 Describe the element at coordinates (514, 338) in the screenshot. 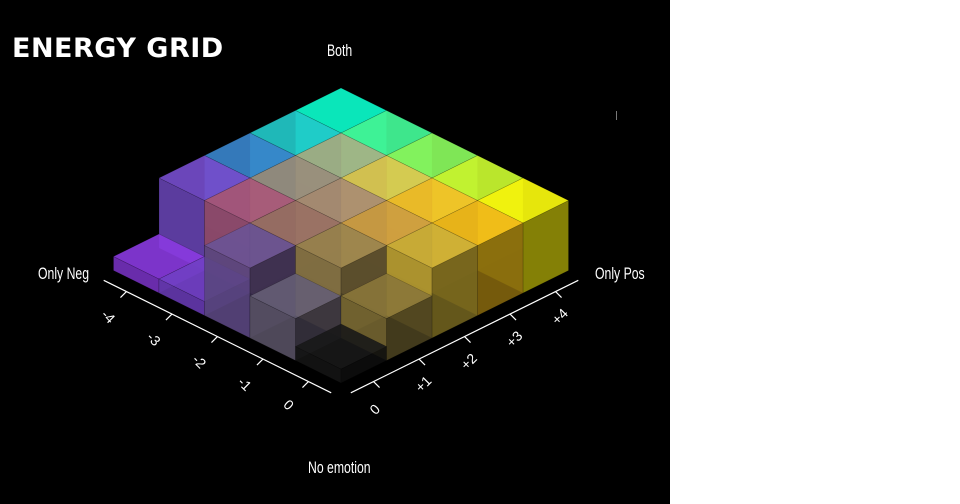

I see `pos-tick-label: +3` at that location.